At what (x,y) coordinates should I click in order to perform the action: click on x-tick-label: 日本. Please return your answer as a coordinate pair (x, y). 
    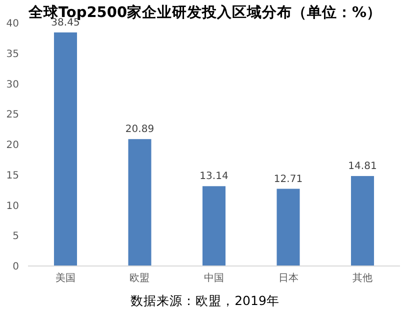
    Looking at the image, I should click on (288, 278).